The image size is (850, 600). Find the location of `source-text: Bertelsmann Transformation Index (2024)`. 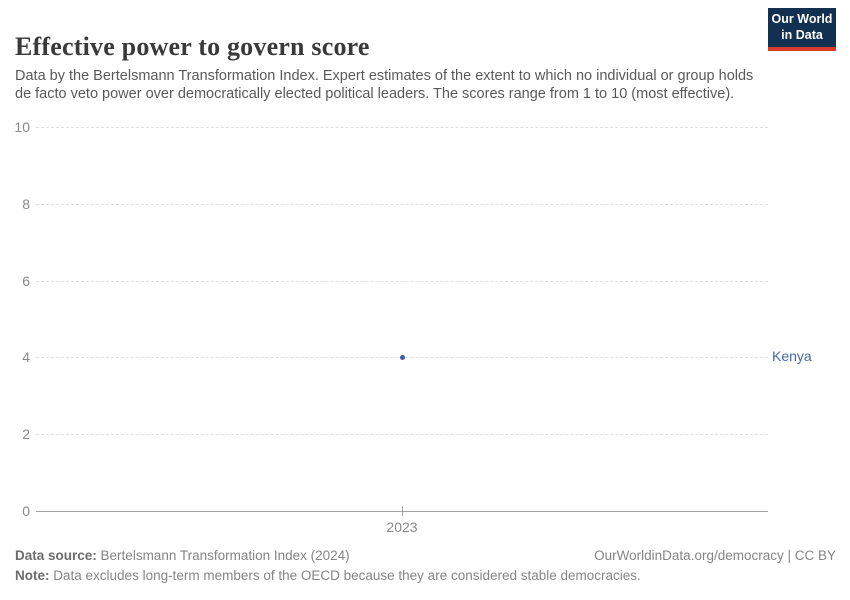

source-text: Bertelsmann Transformation Index (2024) is located at coordinates (225, 555).